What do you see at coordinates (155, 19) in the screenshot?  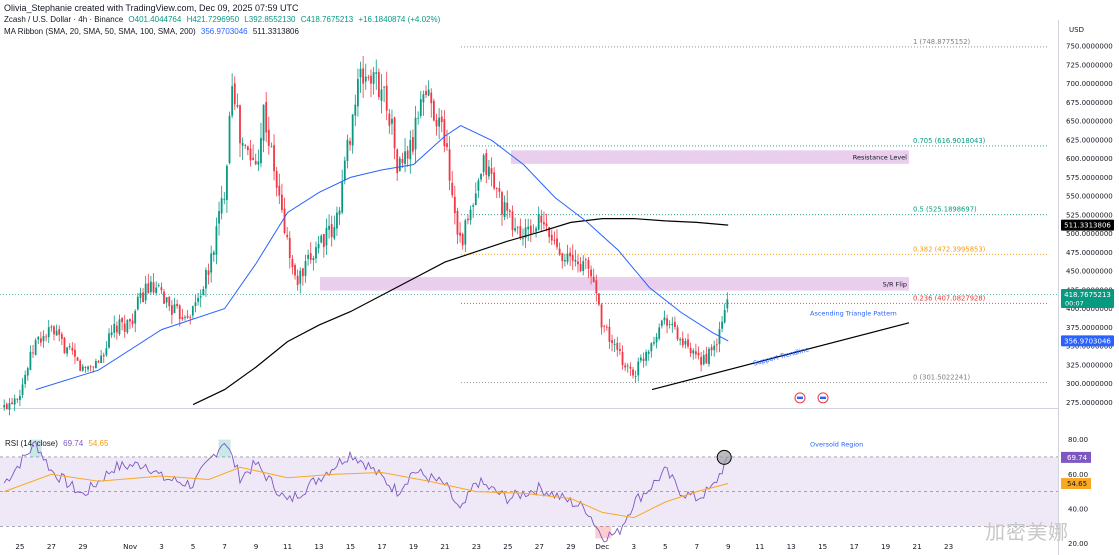 I see `open-value: O401.4044764` at bounding box center [155, 19].